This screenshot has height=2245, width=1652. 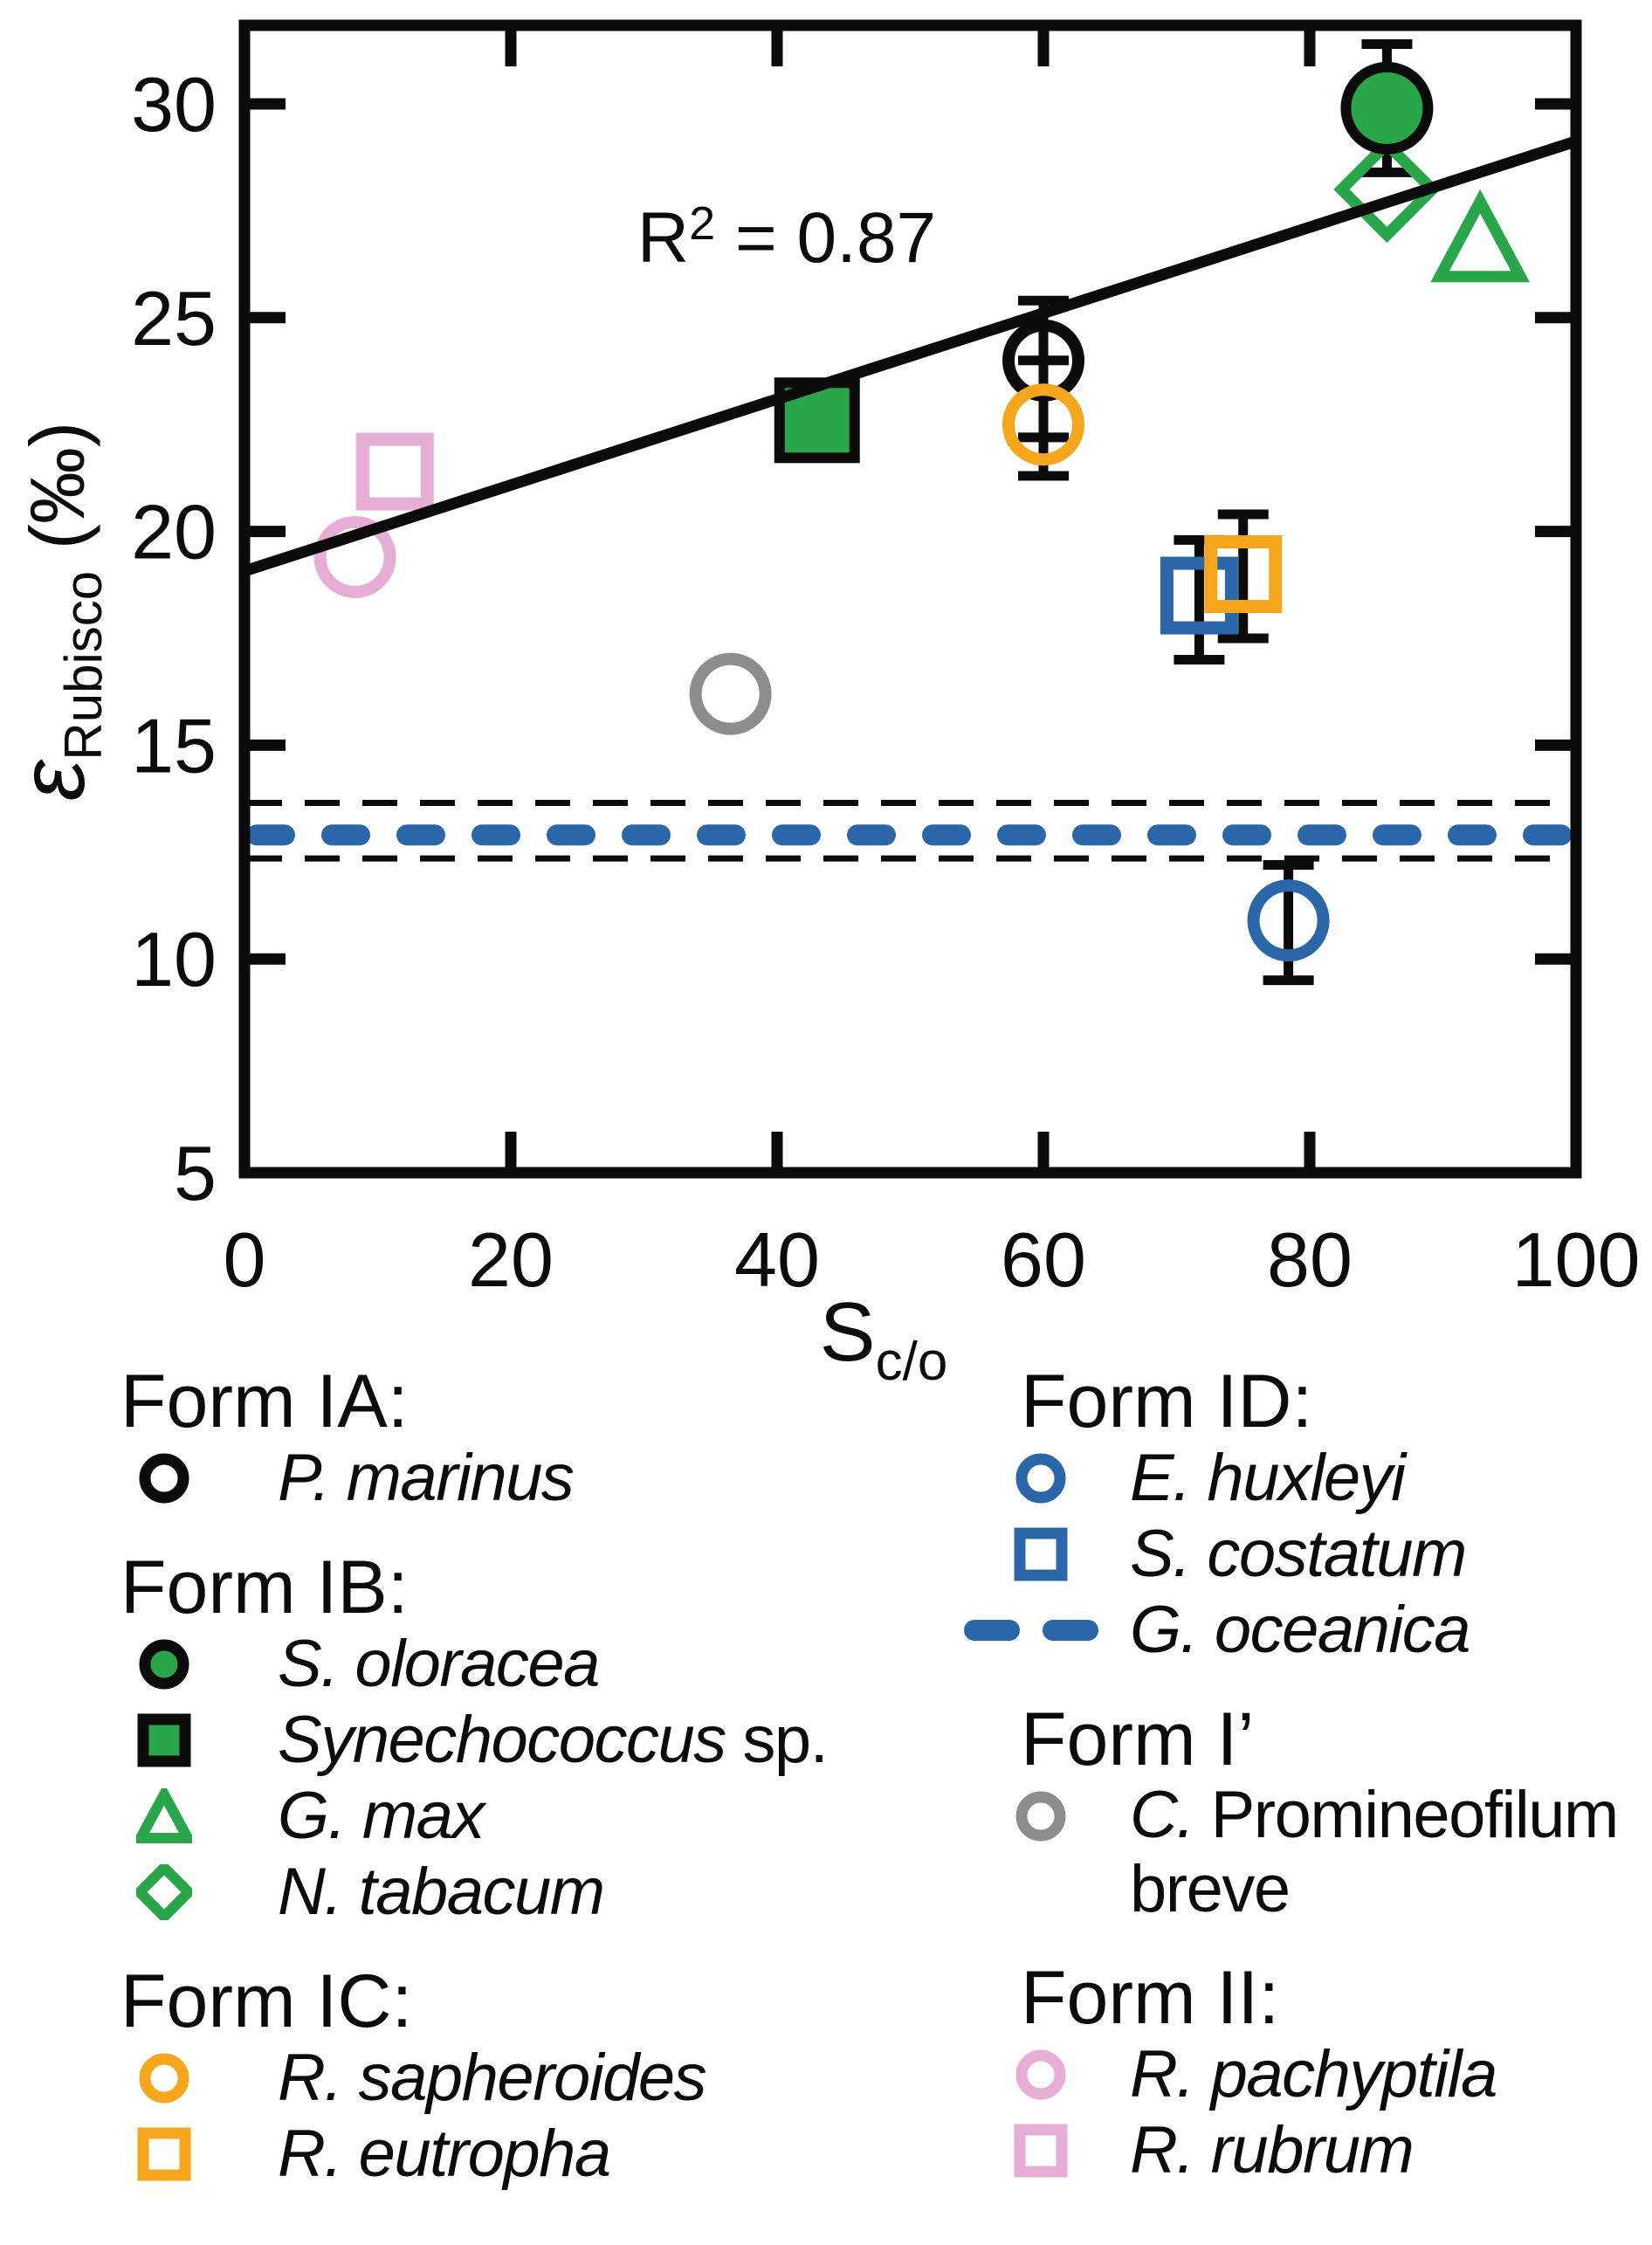 I want to click on legend-group-heading: Form I’, so click(x=1138, y=1739).